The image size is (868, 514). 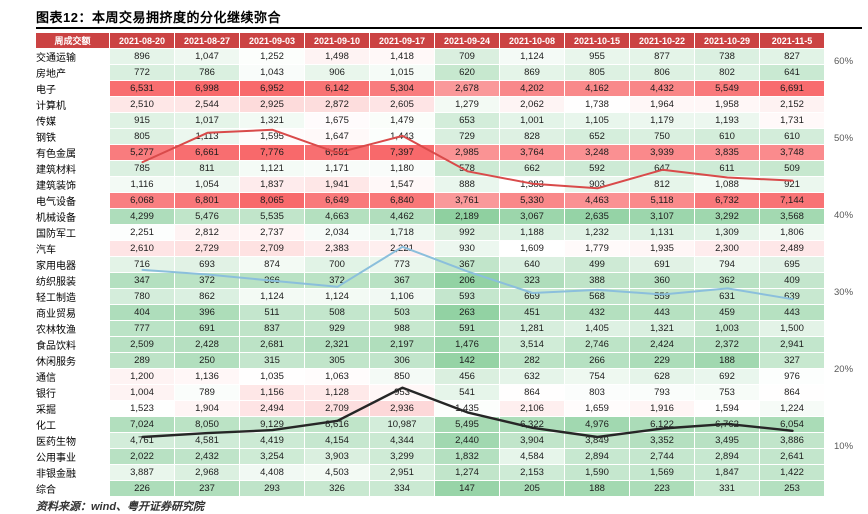 What do you see at coordinates (337, 265) in the screenshot?
I see `value-cell: 700` at bounding box center [337, 265].